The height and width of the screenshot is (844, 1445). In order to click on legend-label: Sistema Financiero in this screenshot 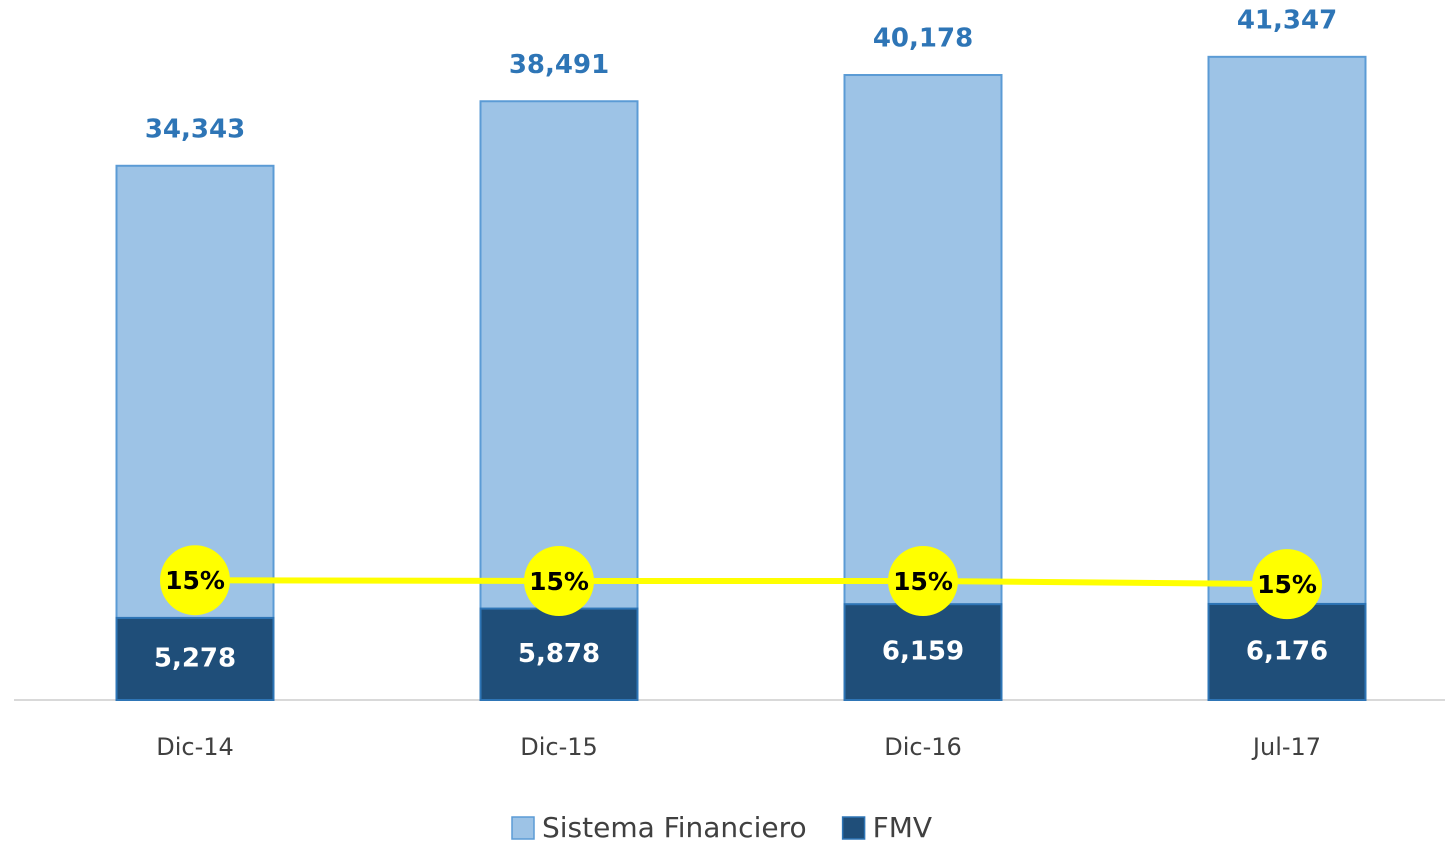, I will do `click(674, 827)`.